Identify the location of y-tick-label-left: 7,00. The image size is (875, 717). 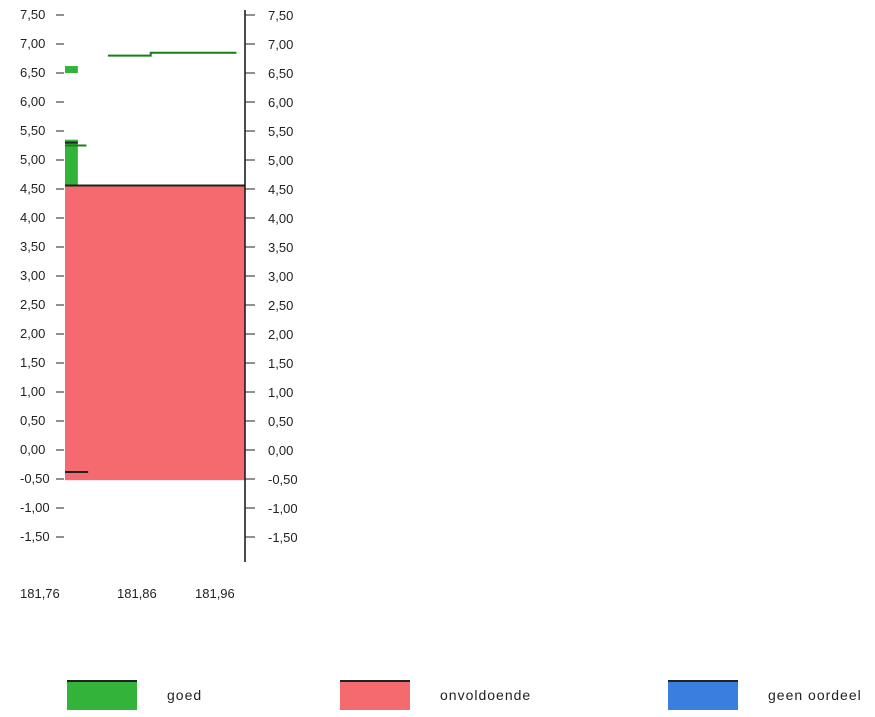
(32, 43).